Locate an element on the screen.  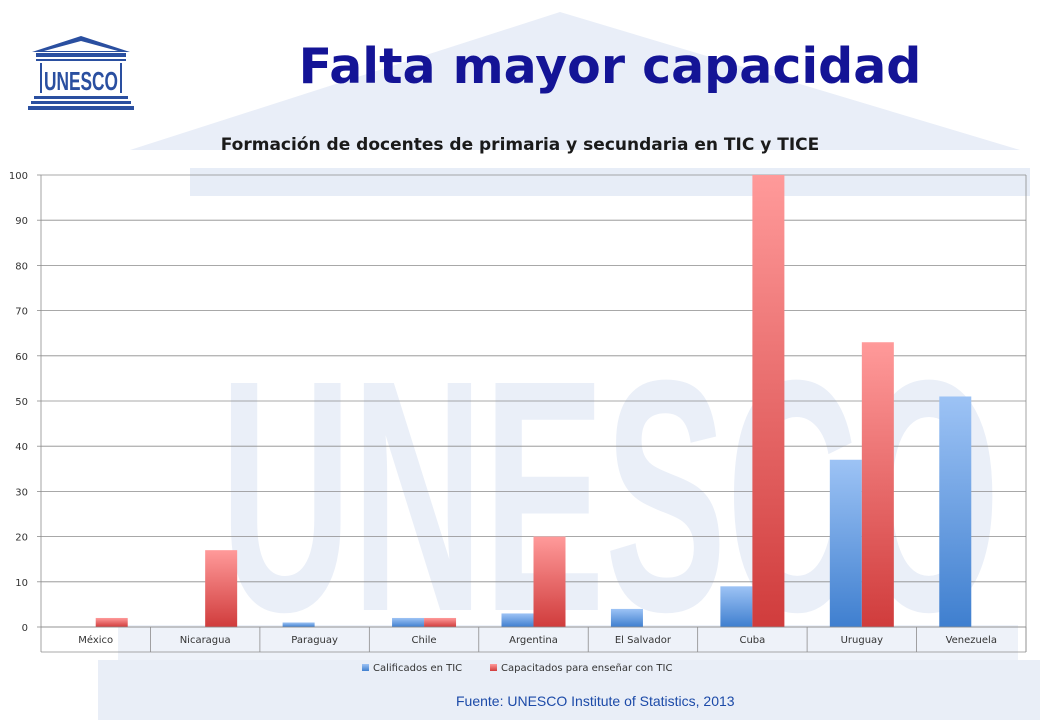
y-tick-label: 90 is located at coordinates (21, 221).